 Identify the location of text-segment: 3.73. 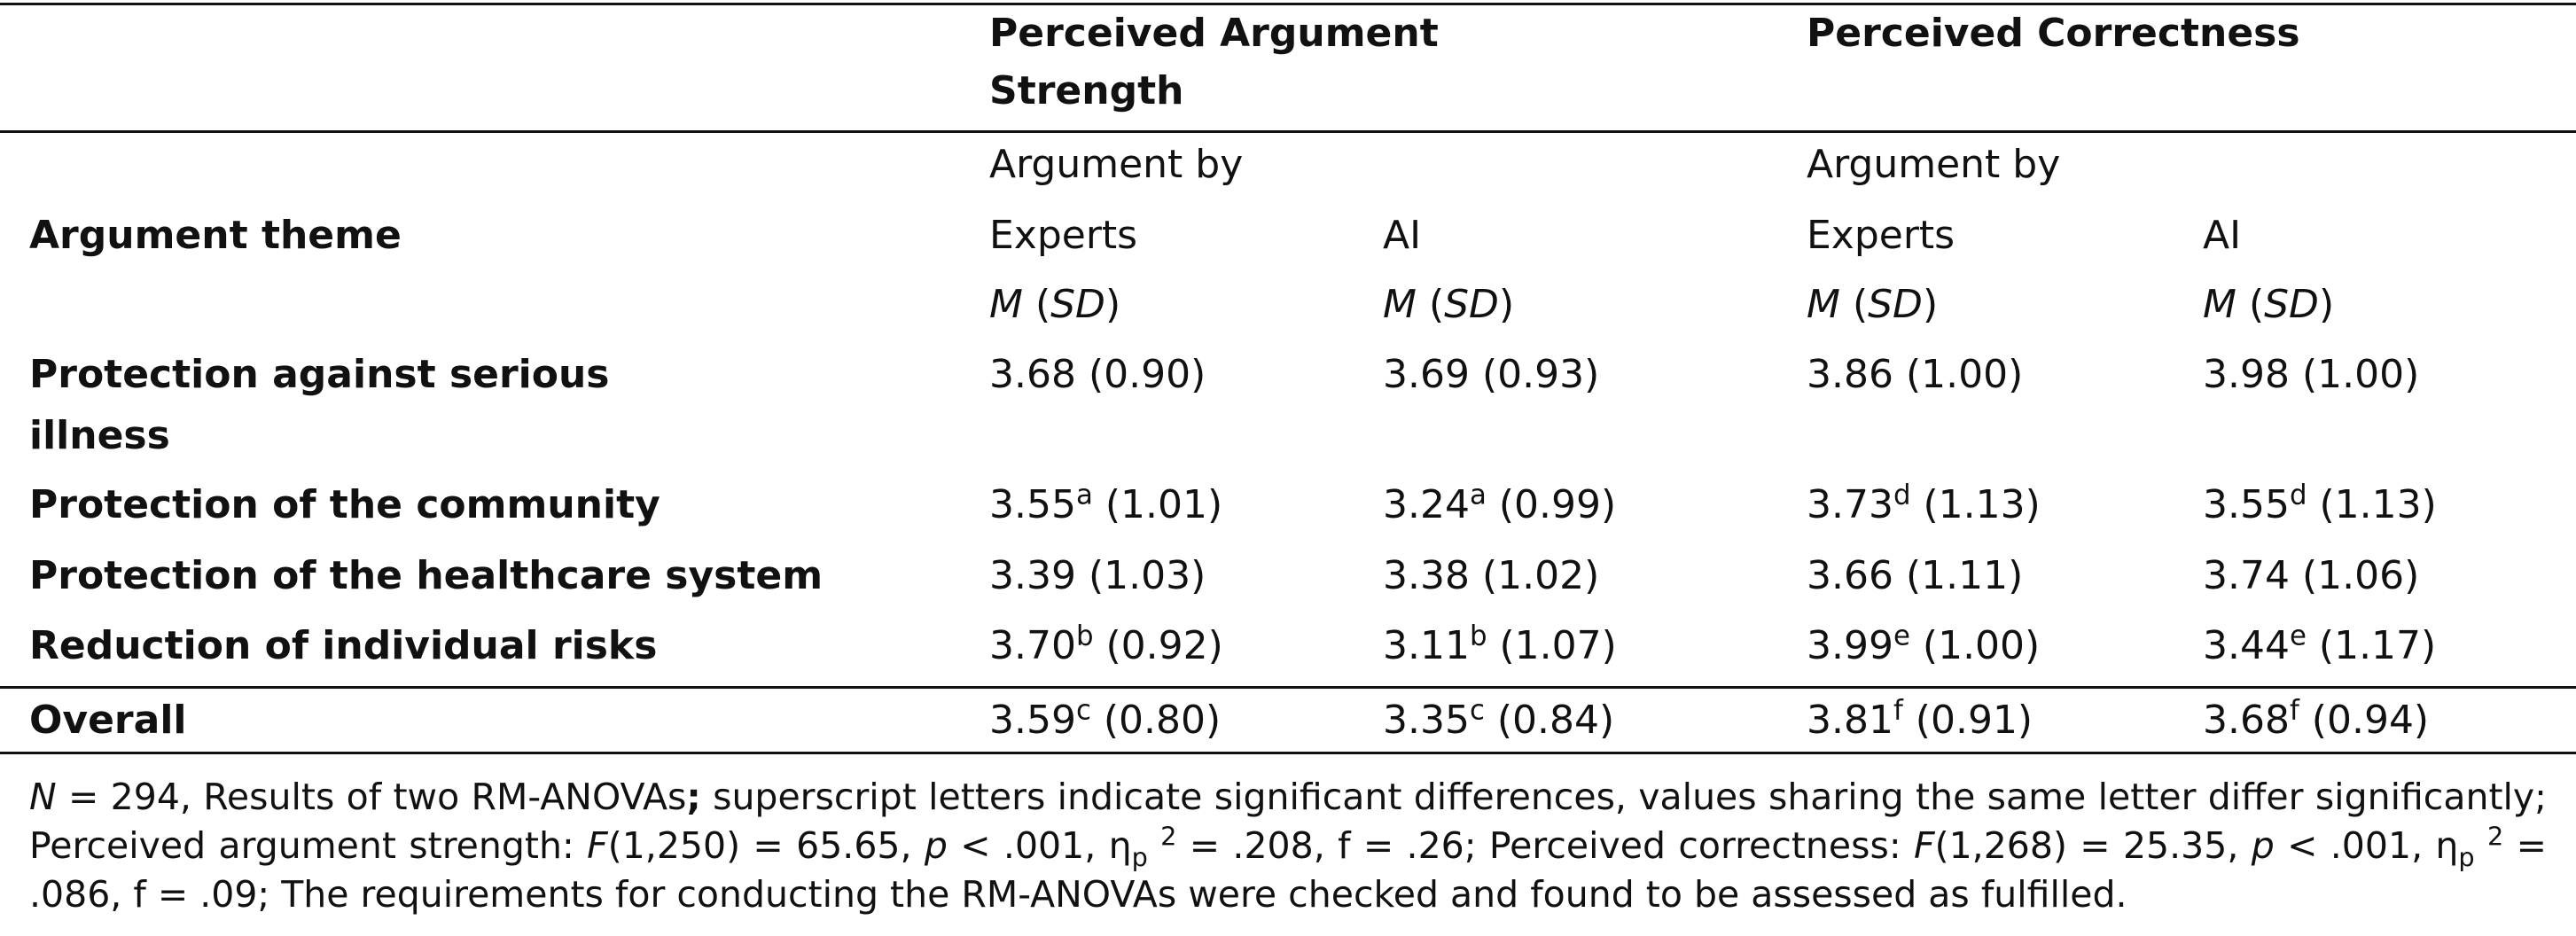
(1850, 504).